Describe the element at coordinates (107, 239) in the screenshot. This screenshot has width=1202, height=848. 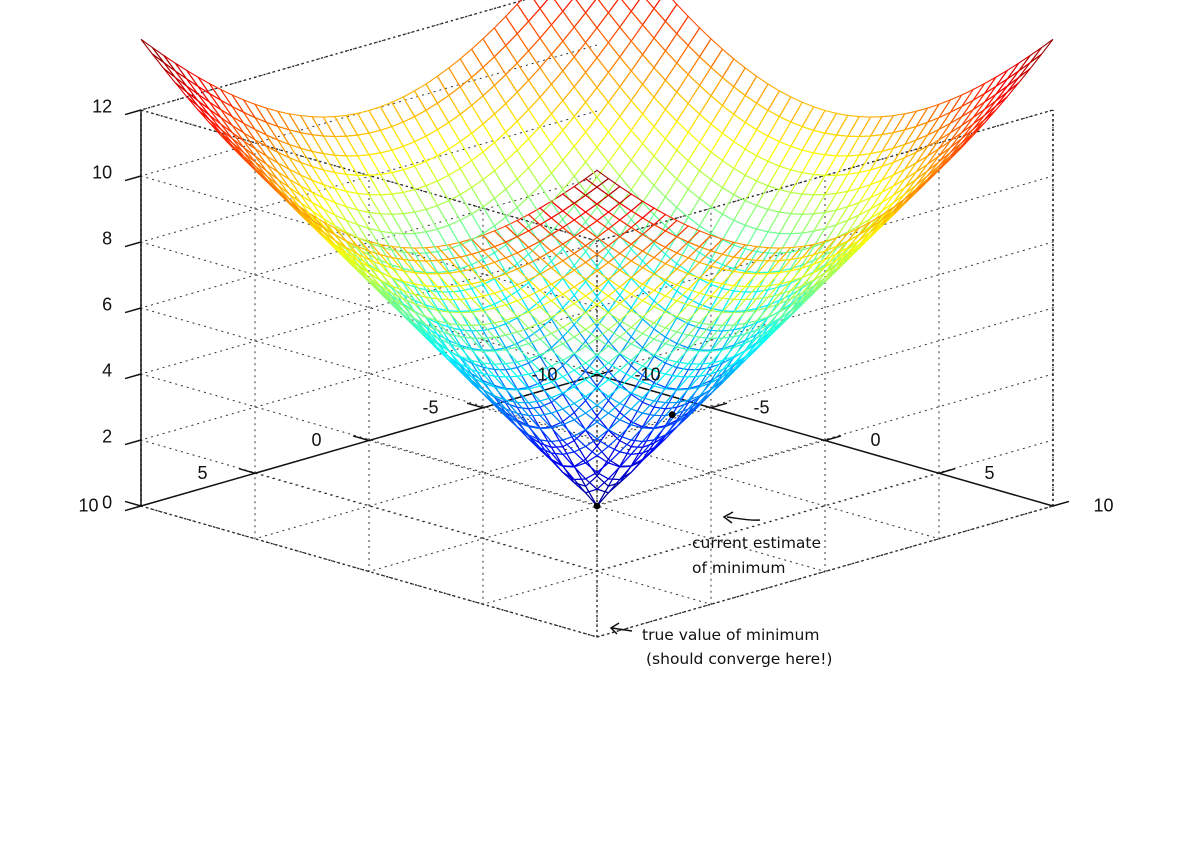
I see `z-tick-label: 8` at that location.